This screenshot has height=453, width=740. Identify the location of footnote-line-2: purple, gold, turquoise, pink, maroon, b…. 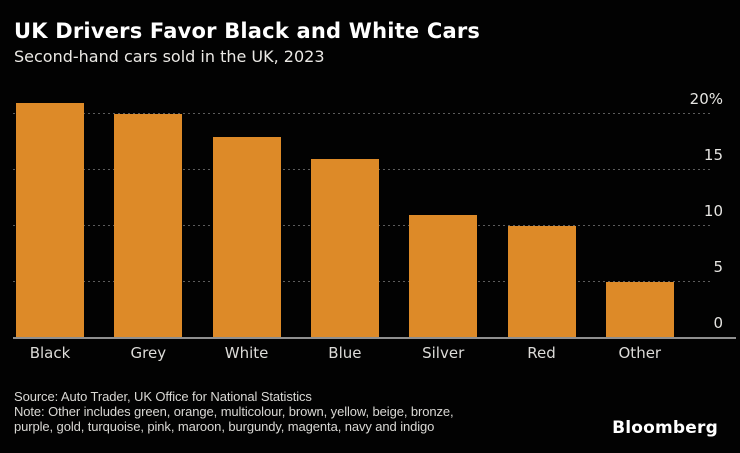
(224, 426).